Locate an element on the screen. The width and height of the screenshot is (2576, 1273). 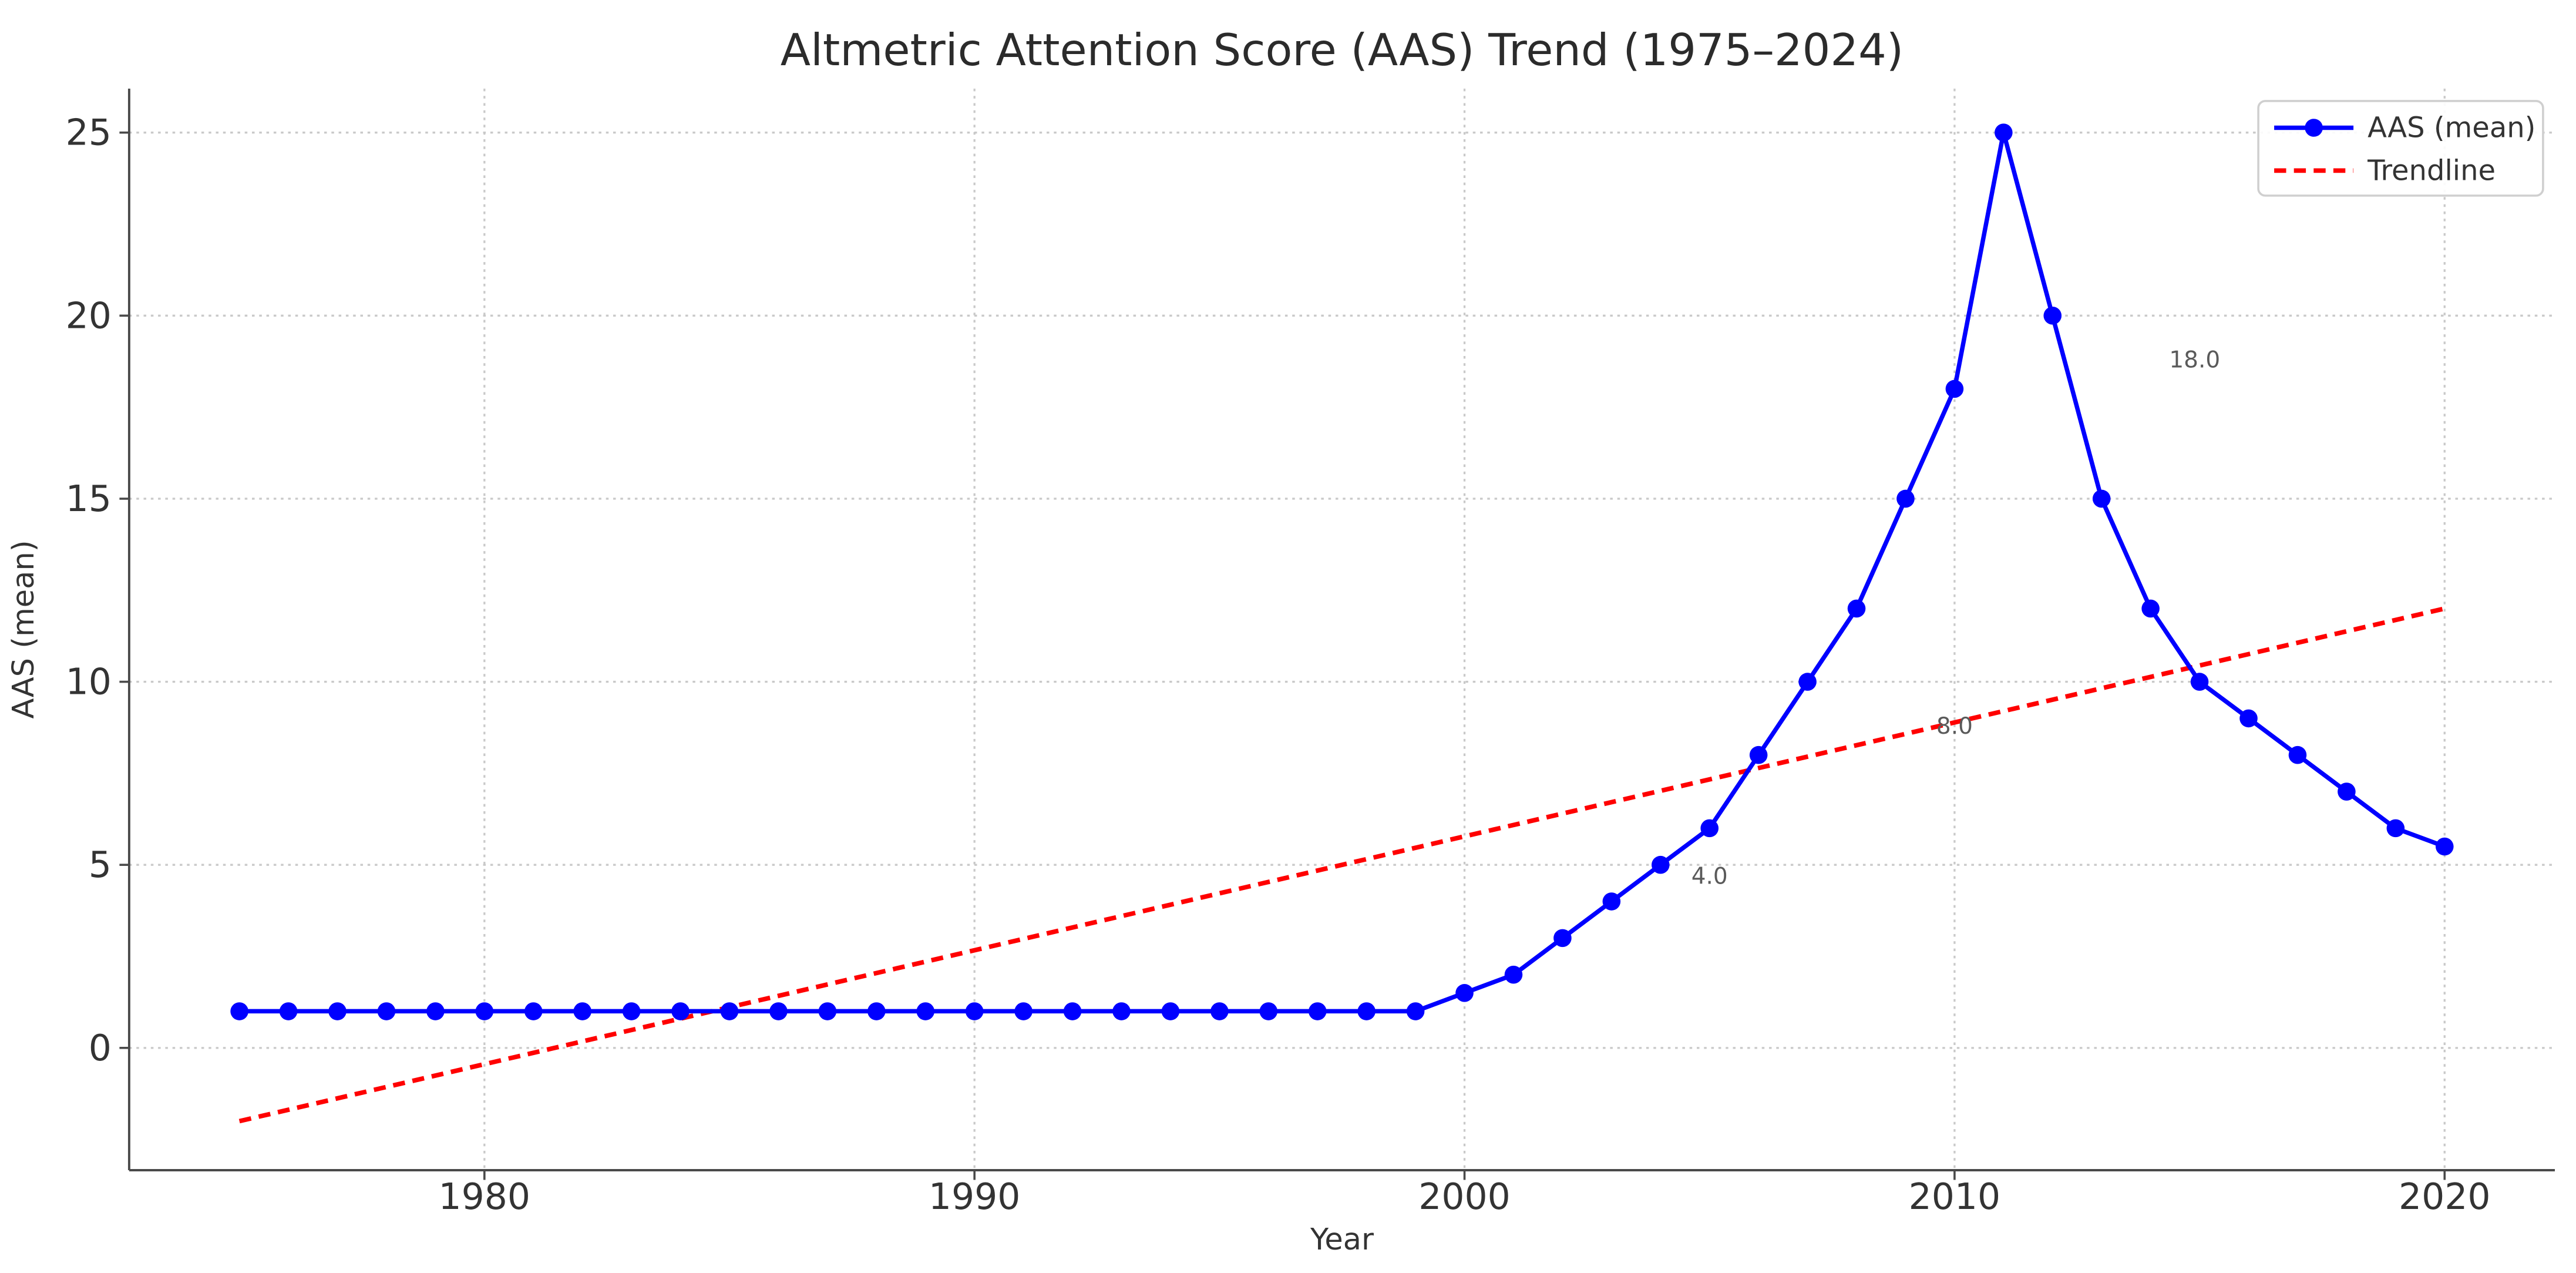
data-point-2005 is located at coordinates (1709, 829).